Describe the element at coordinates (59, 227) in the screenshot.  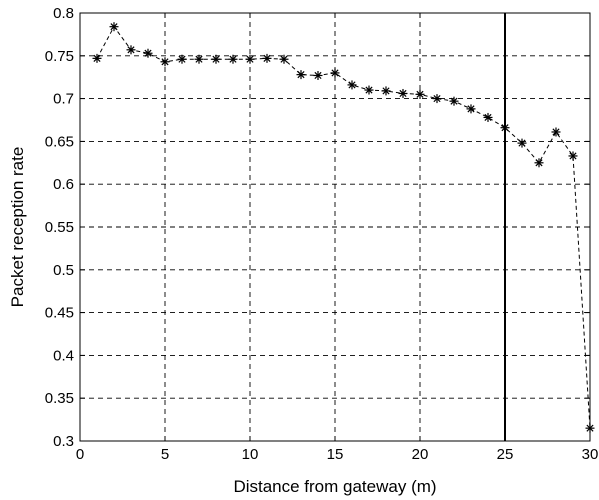
I see `y-tick-label: 0.55` at that location.